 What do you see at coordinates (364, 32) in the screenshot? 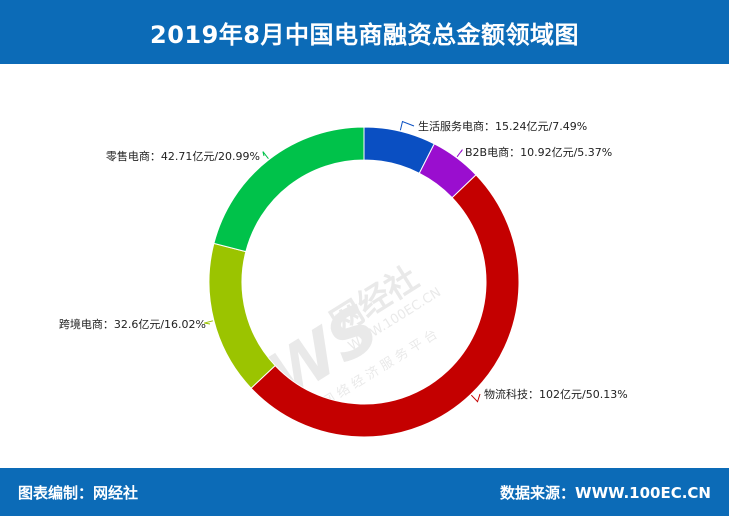
I see `chart-title: 2019年8月中国电商融资总金额领域图` at bounding box center [364, 32].